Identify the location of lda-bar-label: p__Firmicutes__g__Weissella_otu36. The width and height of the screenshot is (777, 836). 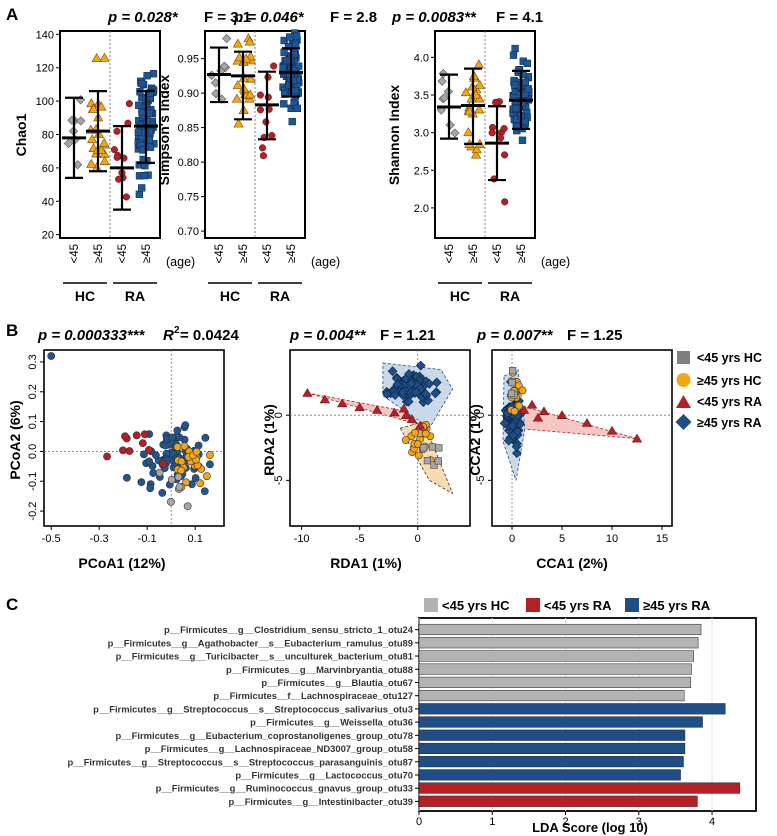
(331, 722).